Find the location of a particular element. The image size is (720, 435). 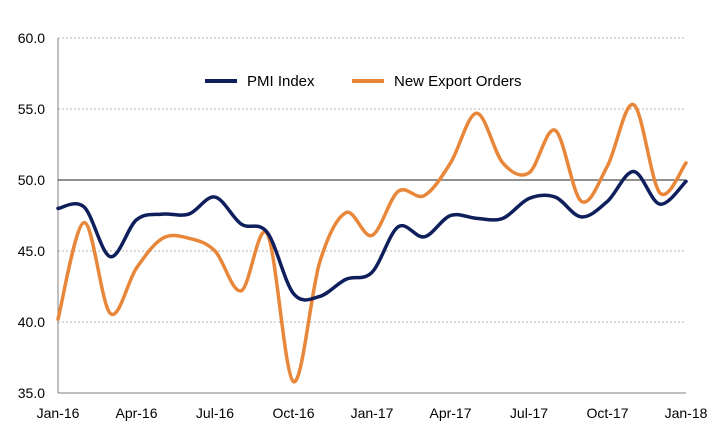

x-tick-label: Apr-17 is located at coordinates (450, 413).